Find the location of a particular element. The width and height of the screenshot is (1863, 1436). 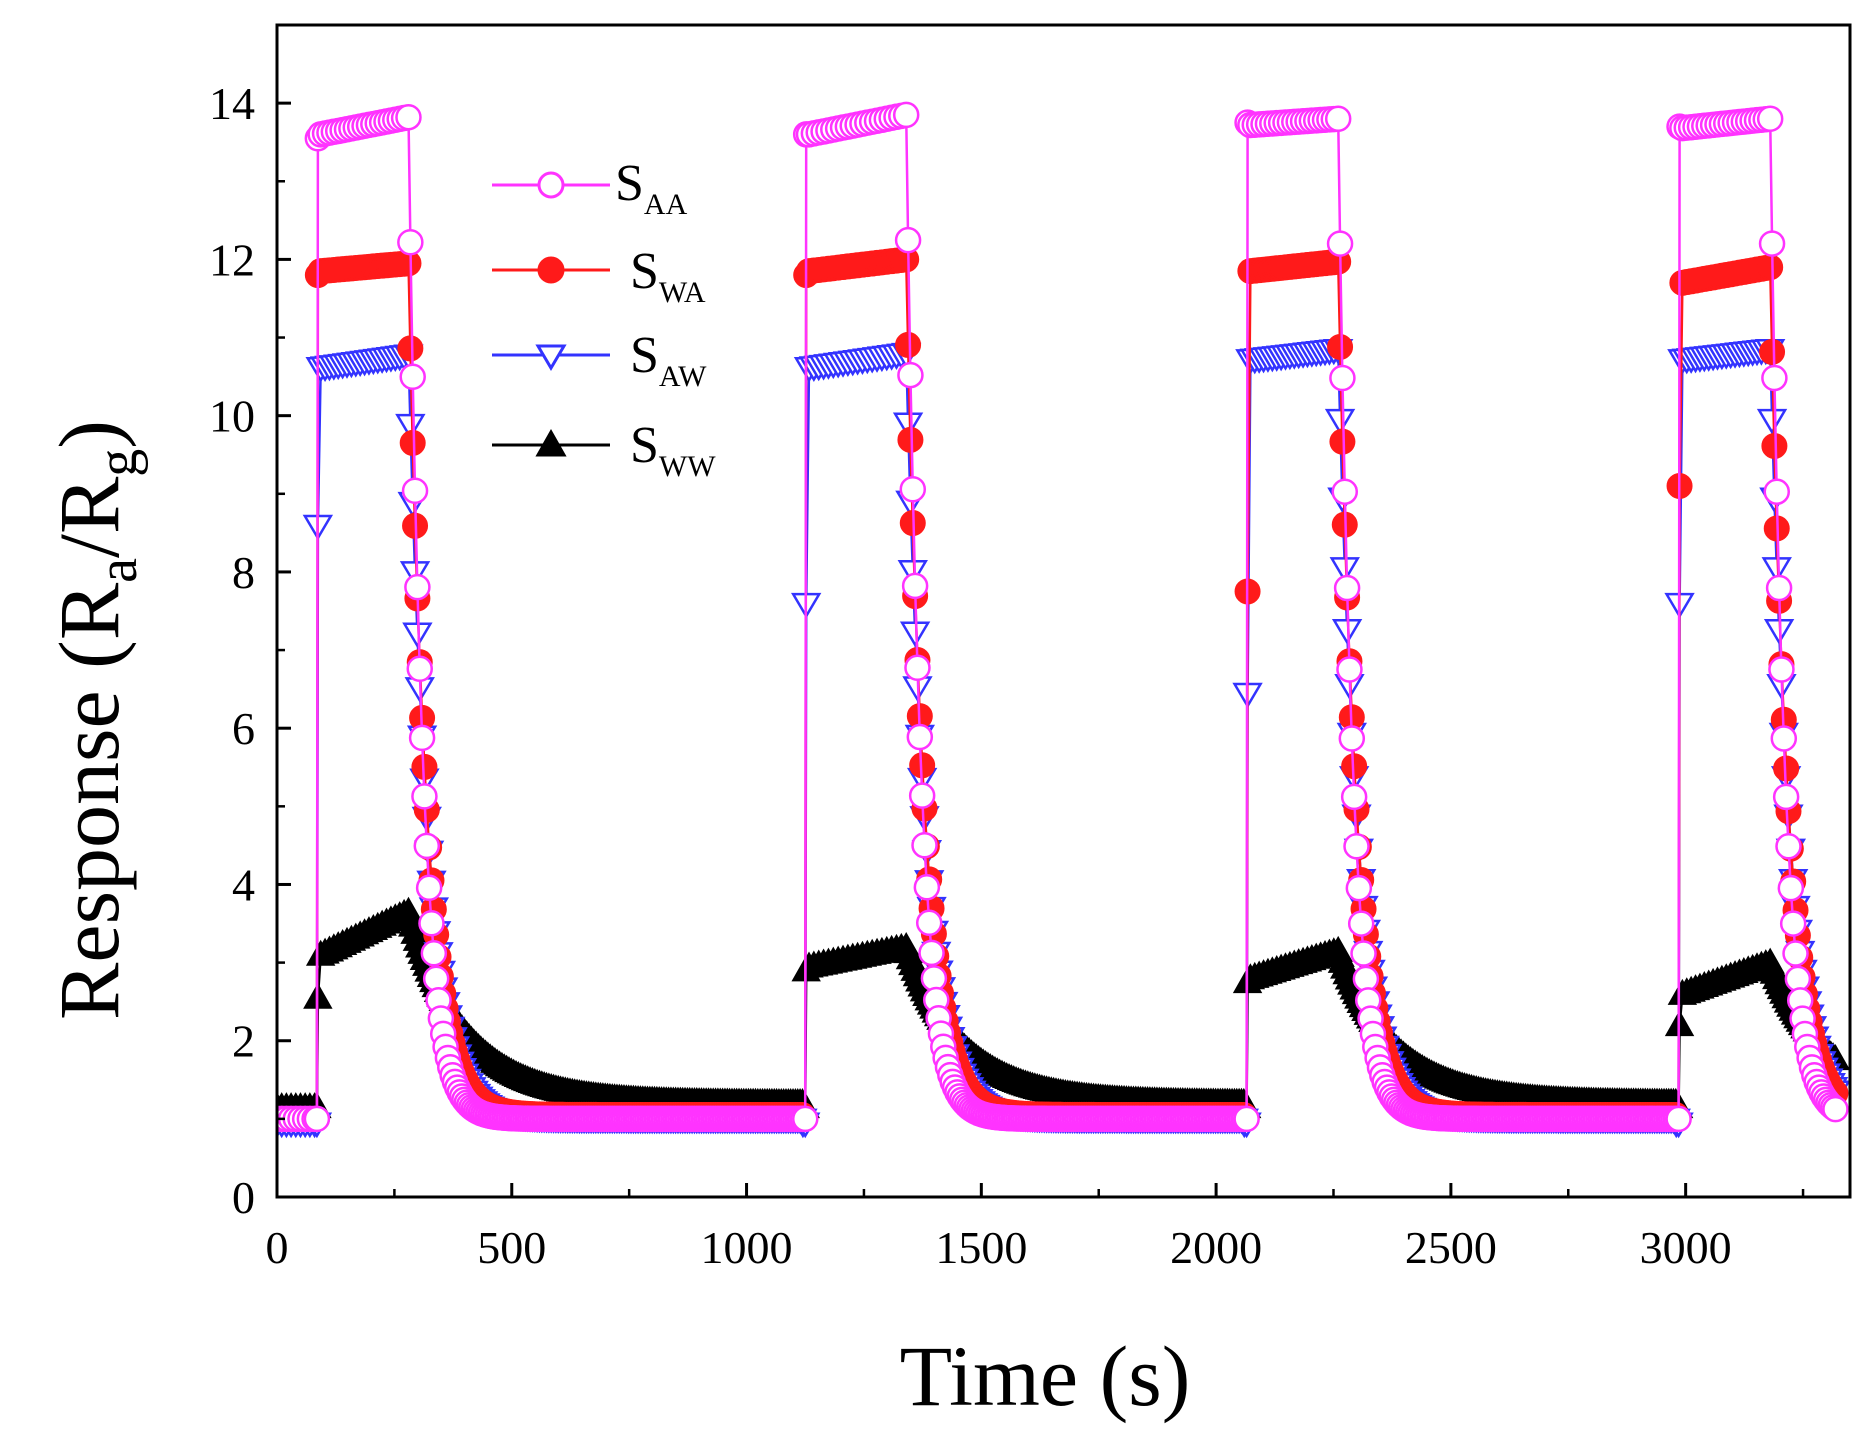

legend: SAA SWA SAW SWW is located at coordinates (604, 319).